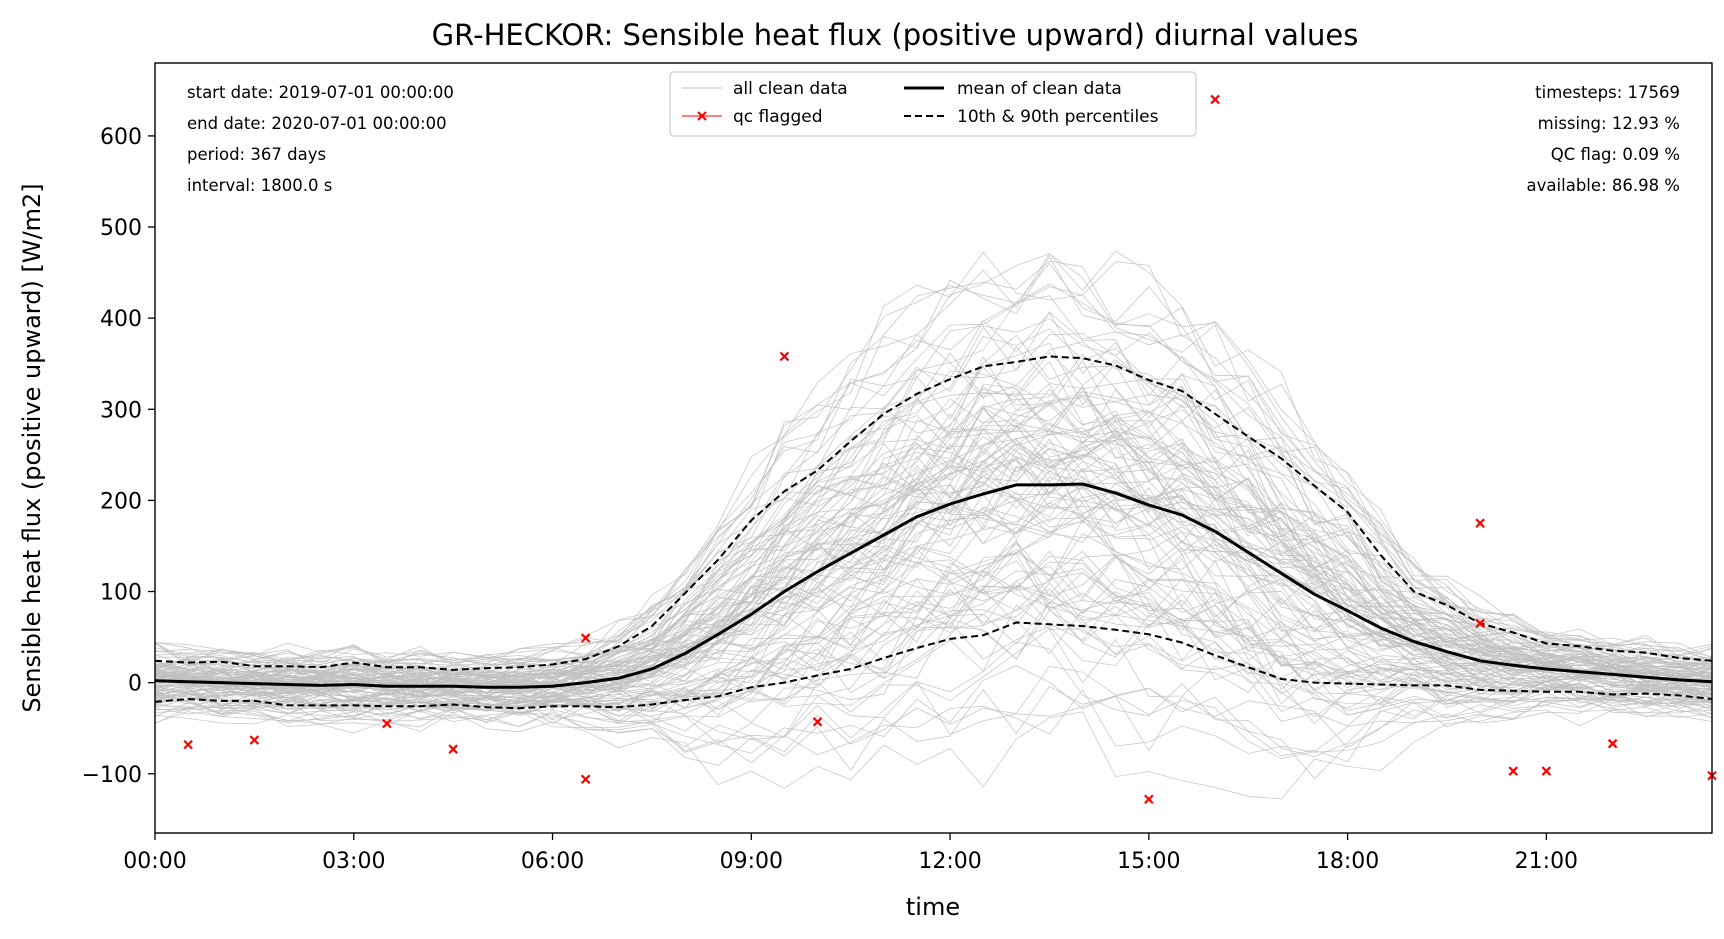 This screenshot has height=939, width=1724. What do you see at coordinates (259, 185) in the screenshot?
I see `stats-interval: interval: 1800.0 s` at bounding box center [259, 185].